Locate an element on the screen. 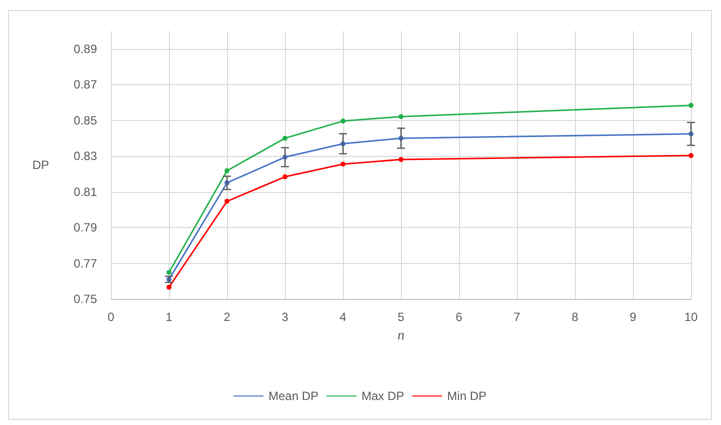  y-tick-label: 0.85 is located at coordinates (86, 120).